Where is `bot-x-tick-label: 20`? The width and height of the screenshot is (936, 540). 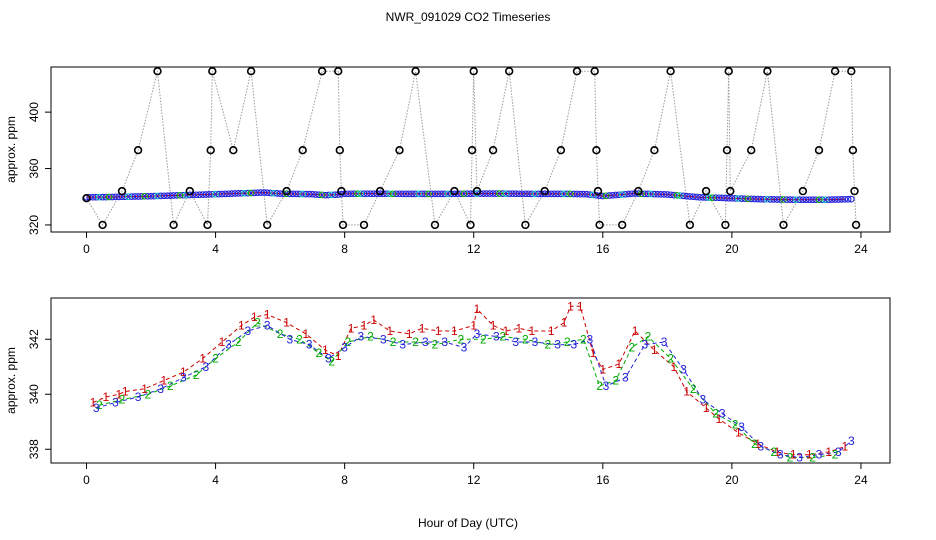
bot-x-tick-label: 20 is located at coordinates (732, 480).